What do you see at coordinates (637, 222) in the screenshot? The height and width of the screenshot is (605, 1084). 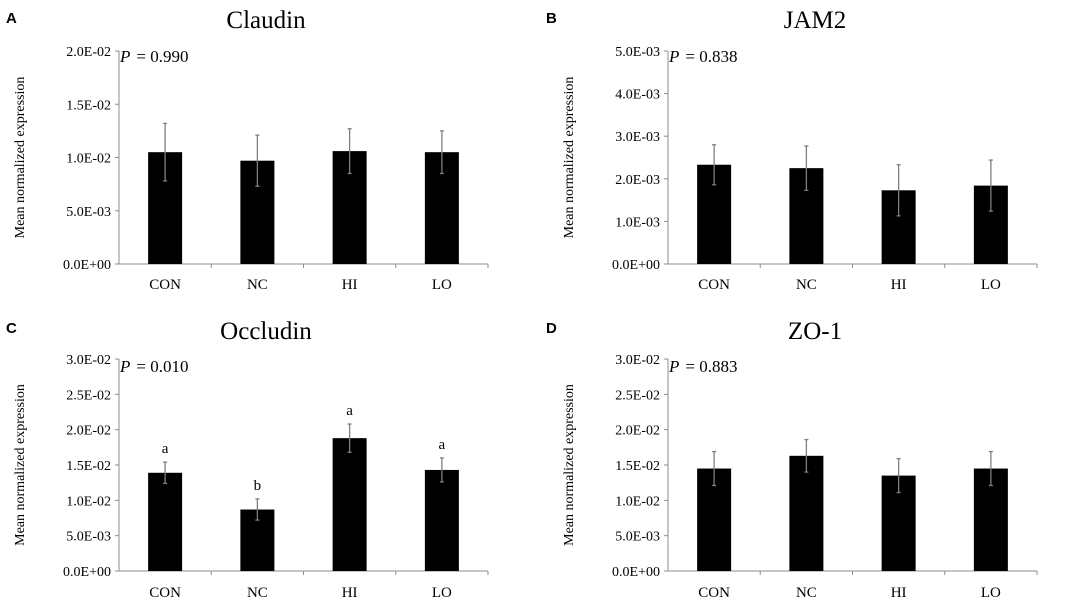 I see `y-tick-label: 1.0E-03` at bounding box center [637, 222].